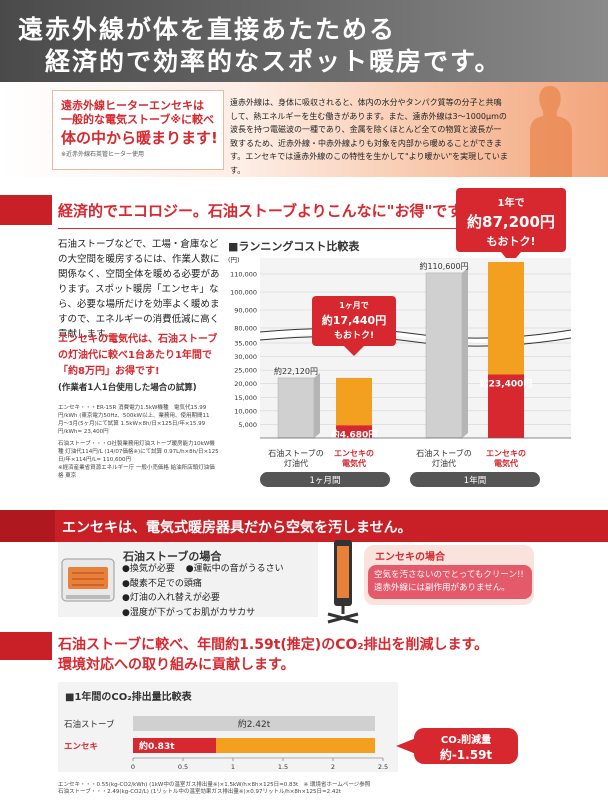 The width and height of the screenshot is (608, 800). I want to click on intro-box-line-2: 一般的な電気ストーブ※に較べ, so click(138, 119).